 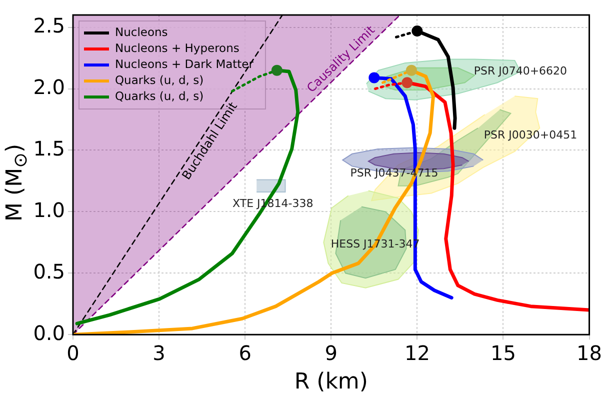 I want to click on x-tick-label: 12, so click(x=417, y=352).